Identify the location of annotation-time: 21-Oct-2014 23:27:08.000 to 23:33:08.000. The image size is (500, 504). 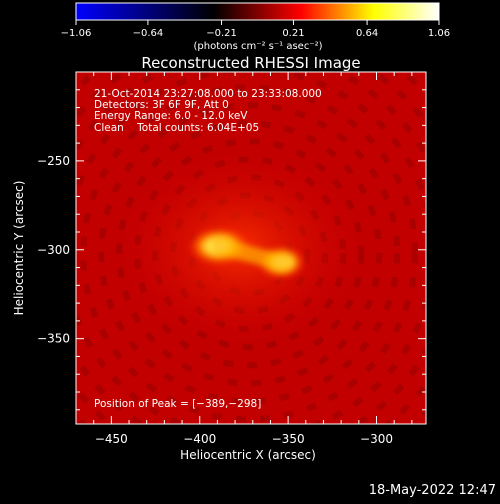
(208, 94).